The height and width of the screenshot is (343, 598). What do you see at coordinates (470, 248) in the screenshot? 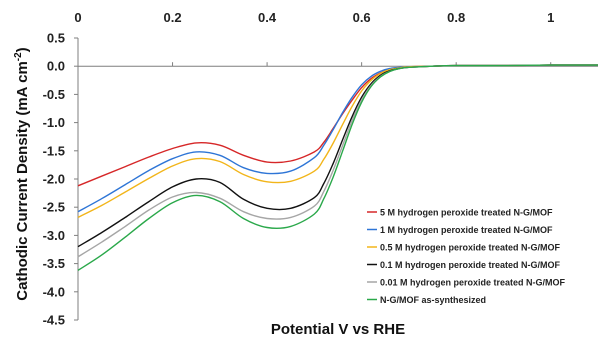
I see `legend-label: 0.5 M hydrogen peroxide treated N-G/MOF` at bounding box center [470, 248].